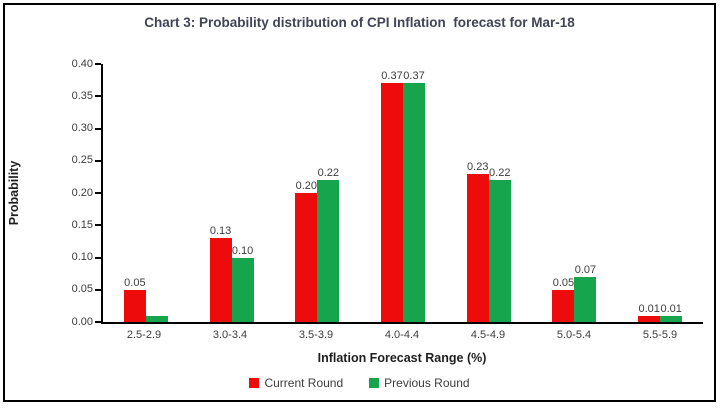 The height and width of the screenshot is (410, 720). Describe the element at coordinates (230, 335) in the screenshot. I see `x-category-label: 3.0-3.4` at that location.